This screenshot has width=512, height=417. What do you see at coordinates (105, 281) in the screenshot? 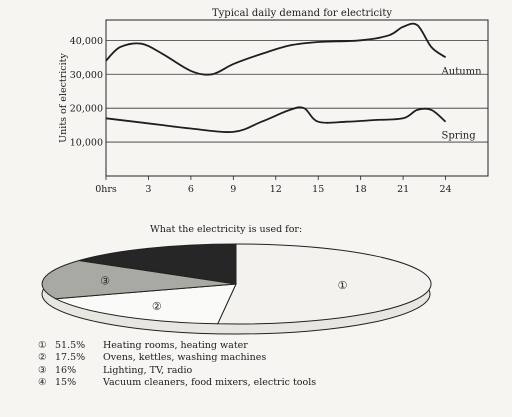
I see `pie-slice-marker-3: ③` at bounding box center [105, 281].